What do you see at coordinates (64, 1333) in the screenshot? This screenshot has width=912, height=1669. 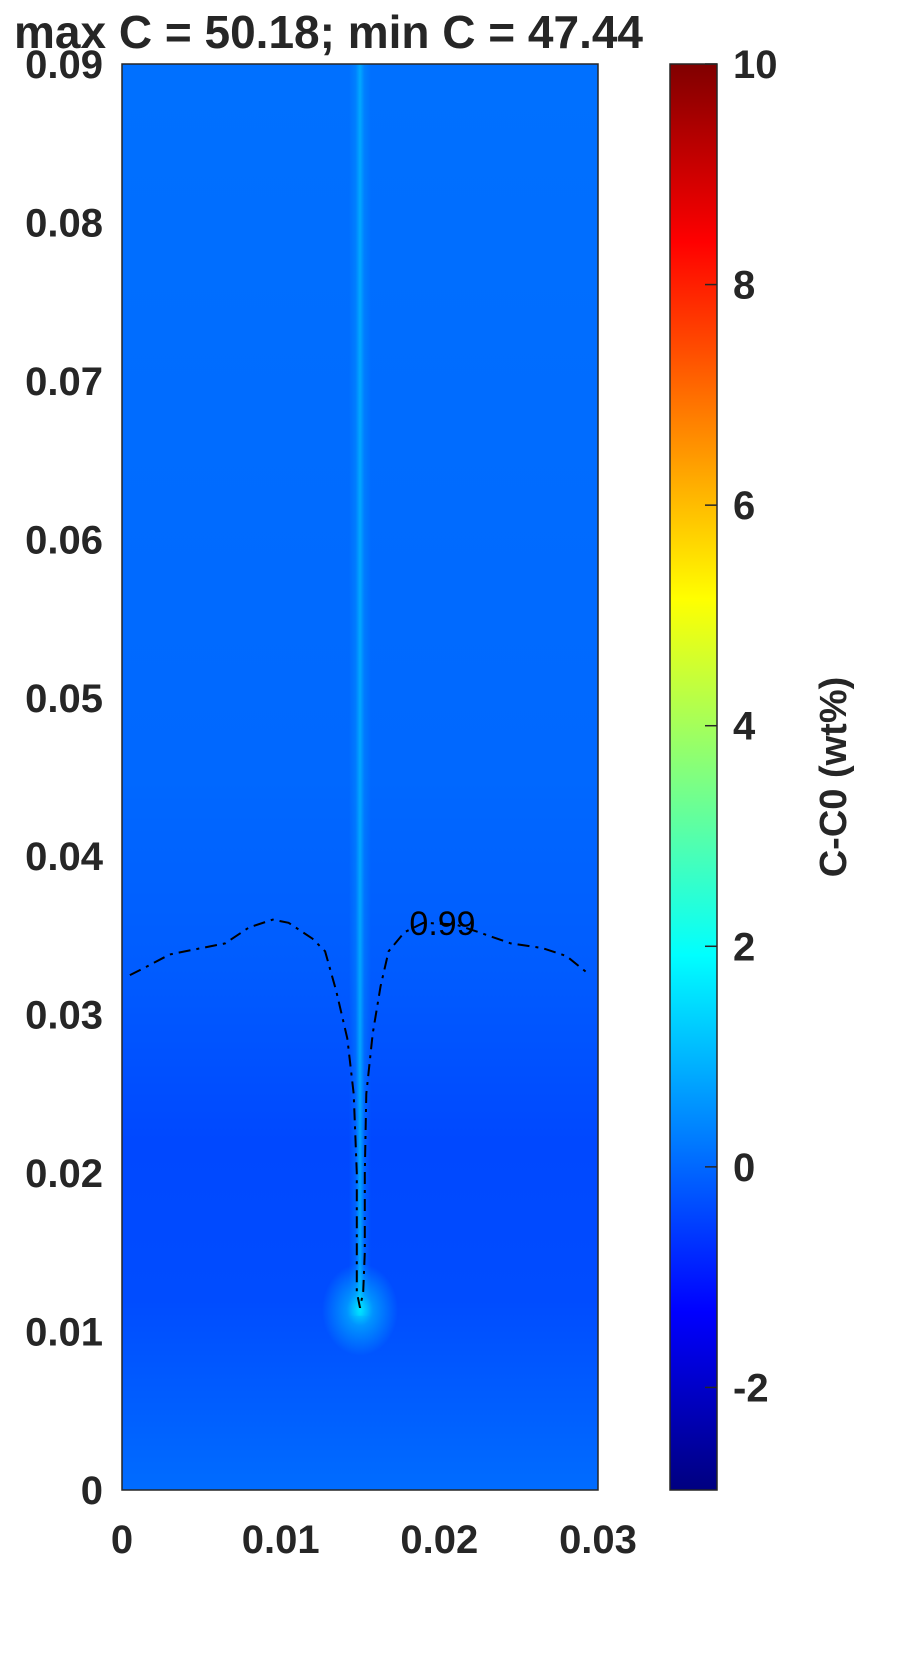 I see `y-tick-label: 0.01` at bounding box center [64, 1333].